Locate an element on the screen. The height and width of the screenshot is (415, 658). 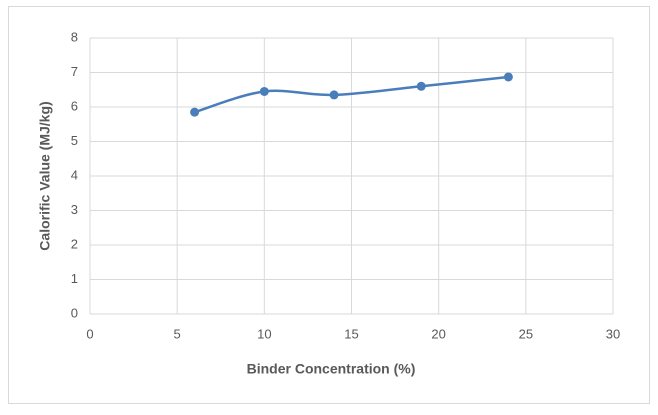
y-tick-label: 6 is located at coordinates (74, 105).